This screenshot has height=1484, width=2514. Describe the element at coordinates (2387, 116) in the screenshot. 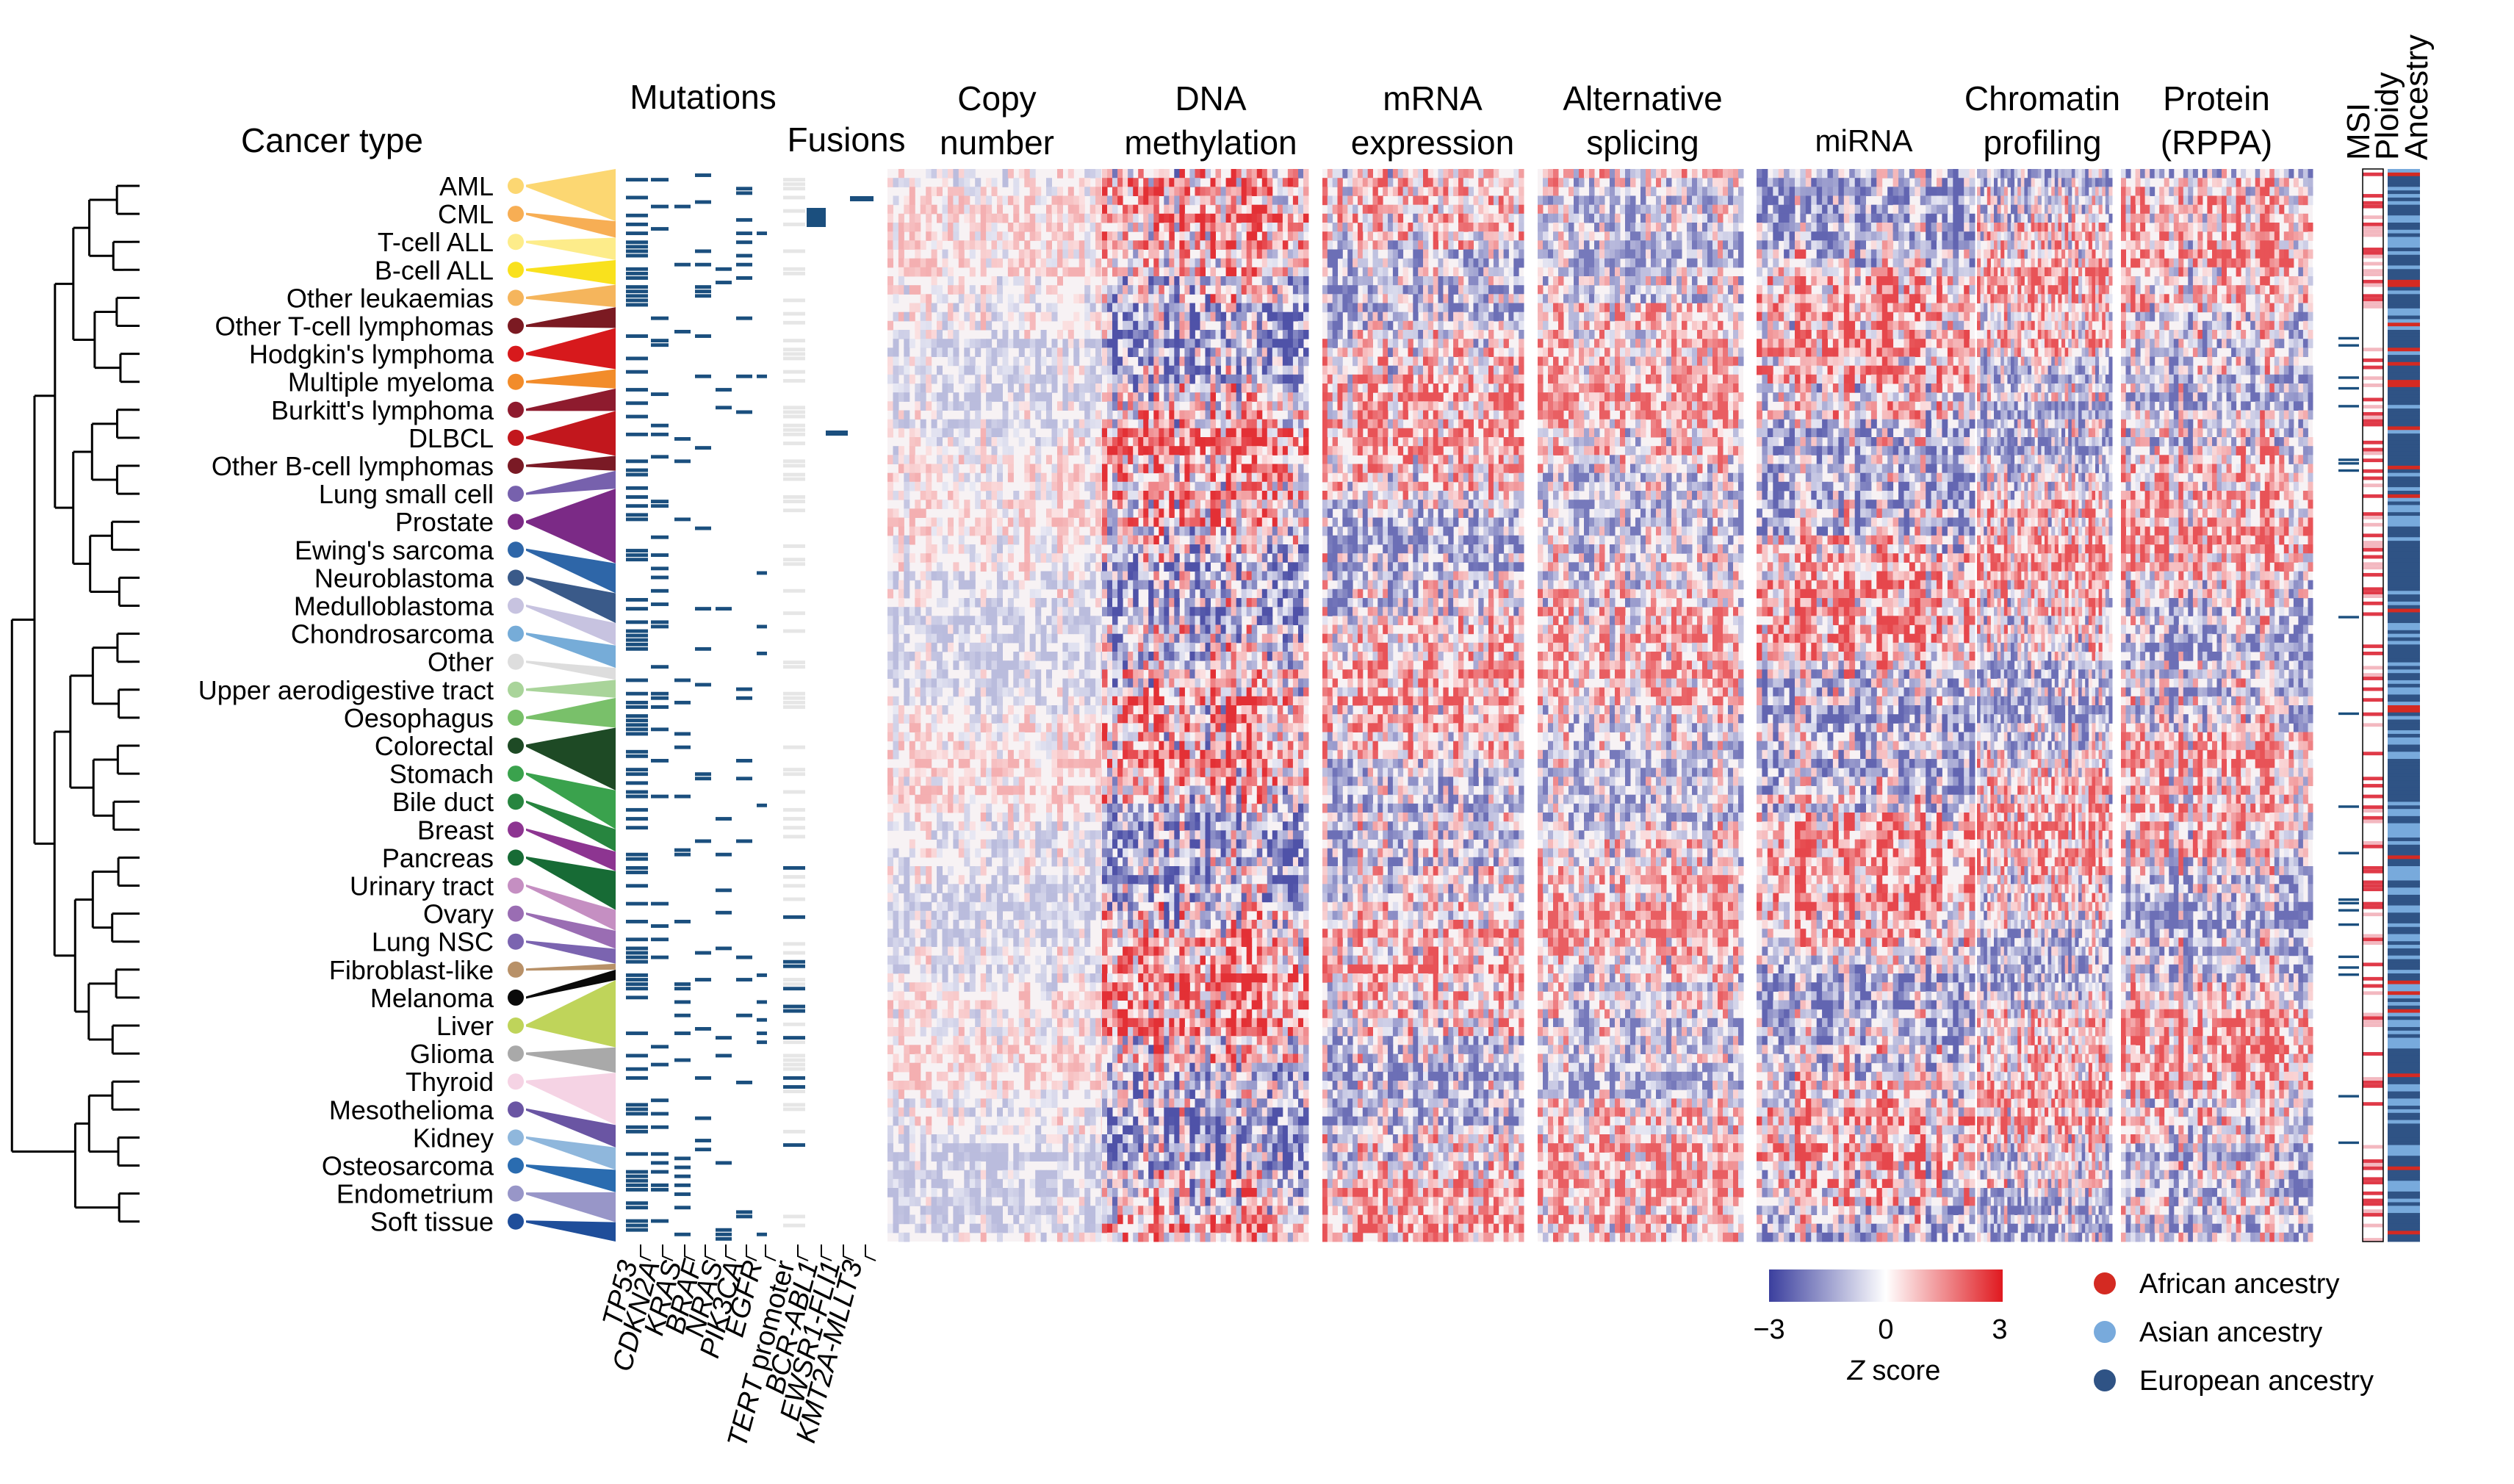

I see `header-ploidy: Ploidy` at that location.